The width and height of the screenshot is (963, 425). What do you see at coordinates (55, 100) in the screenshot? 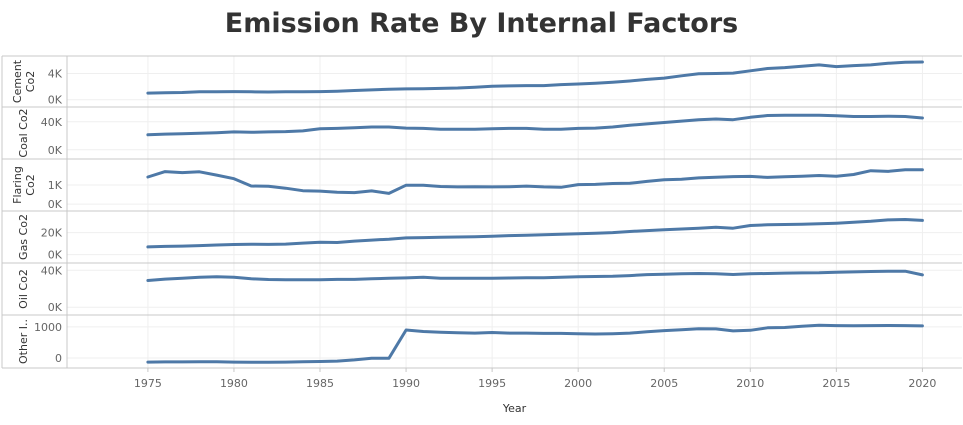
I see `row-1-y-tick-label-0: 0K` at bounding box center [55, 100].